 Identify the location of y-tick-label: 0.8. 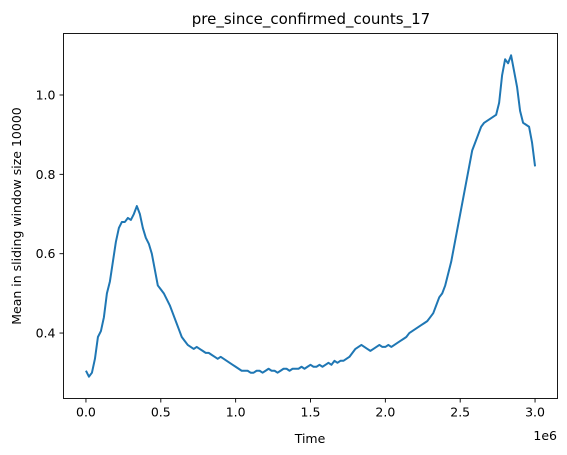
(46, 174).